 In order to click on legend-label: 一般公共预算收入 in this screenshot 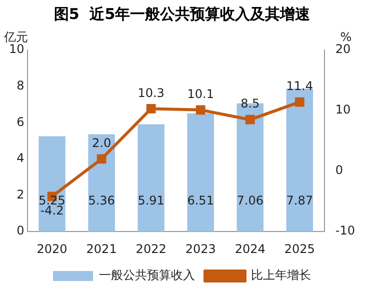, I will do `click(147, 275)`.